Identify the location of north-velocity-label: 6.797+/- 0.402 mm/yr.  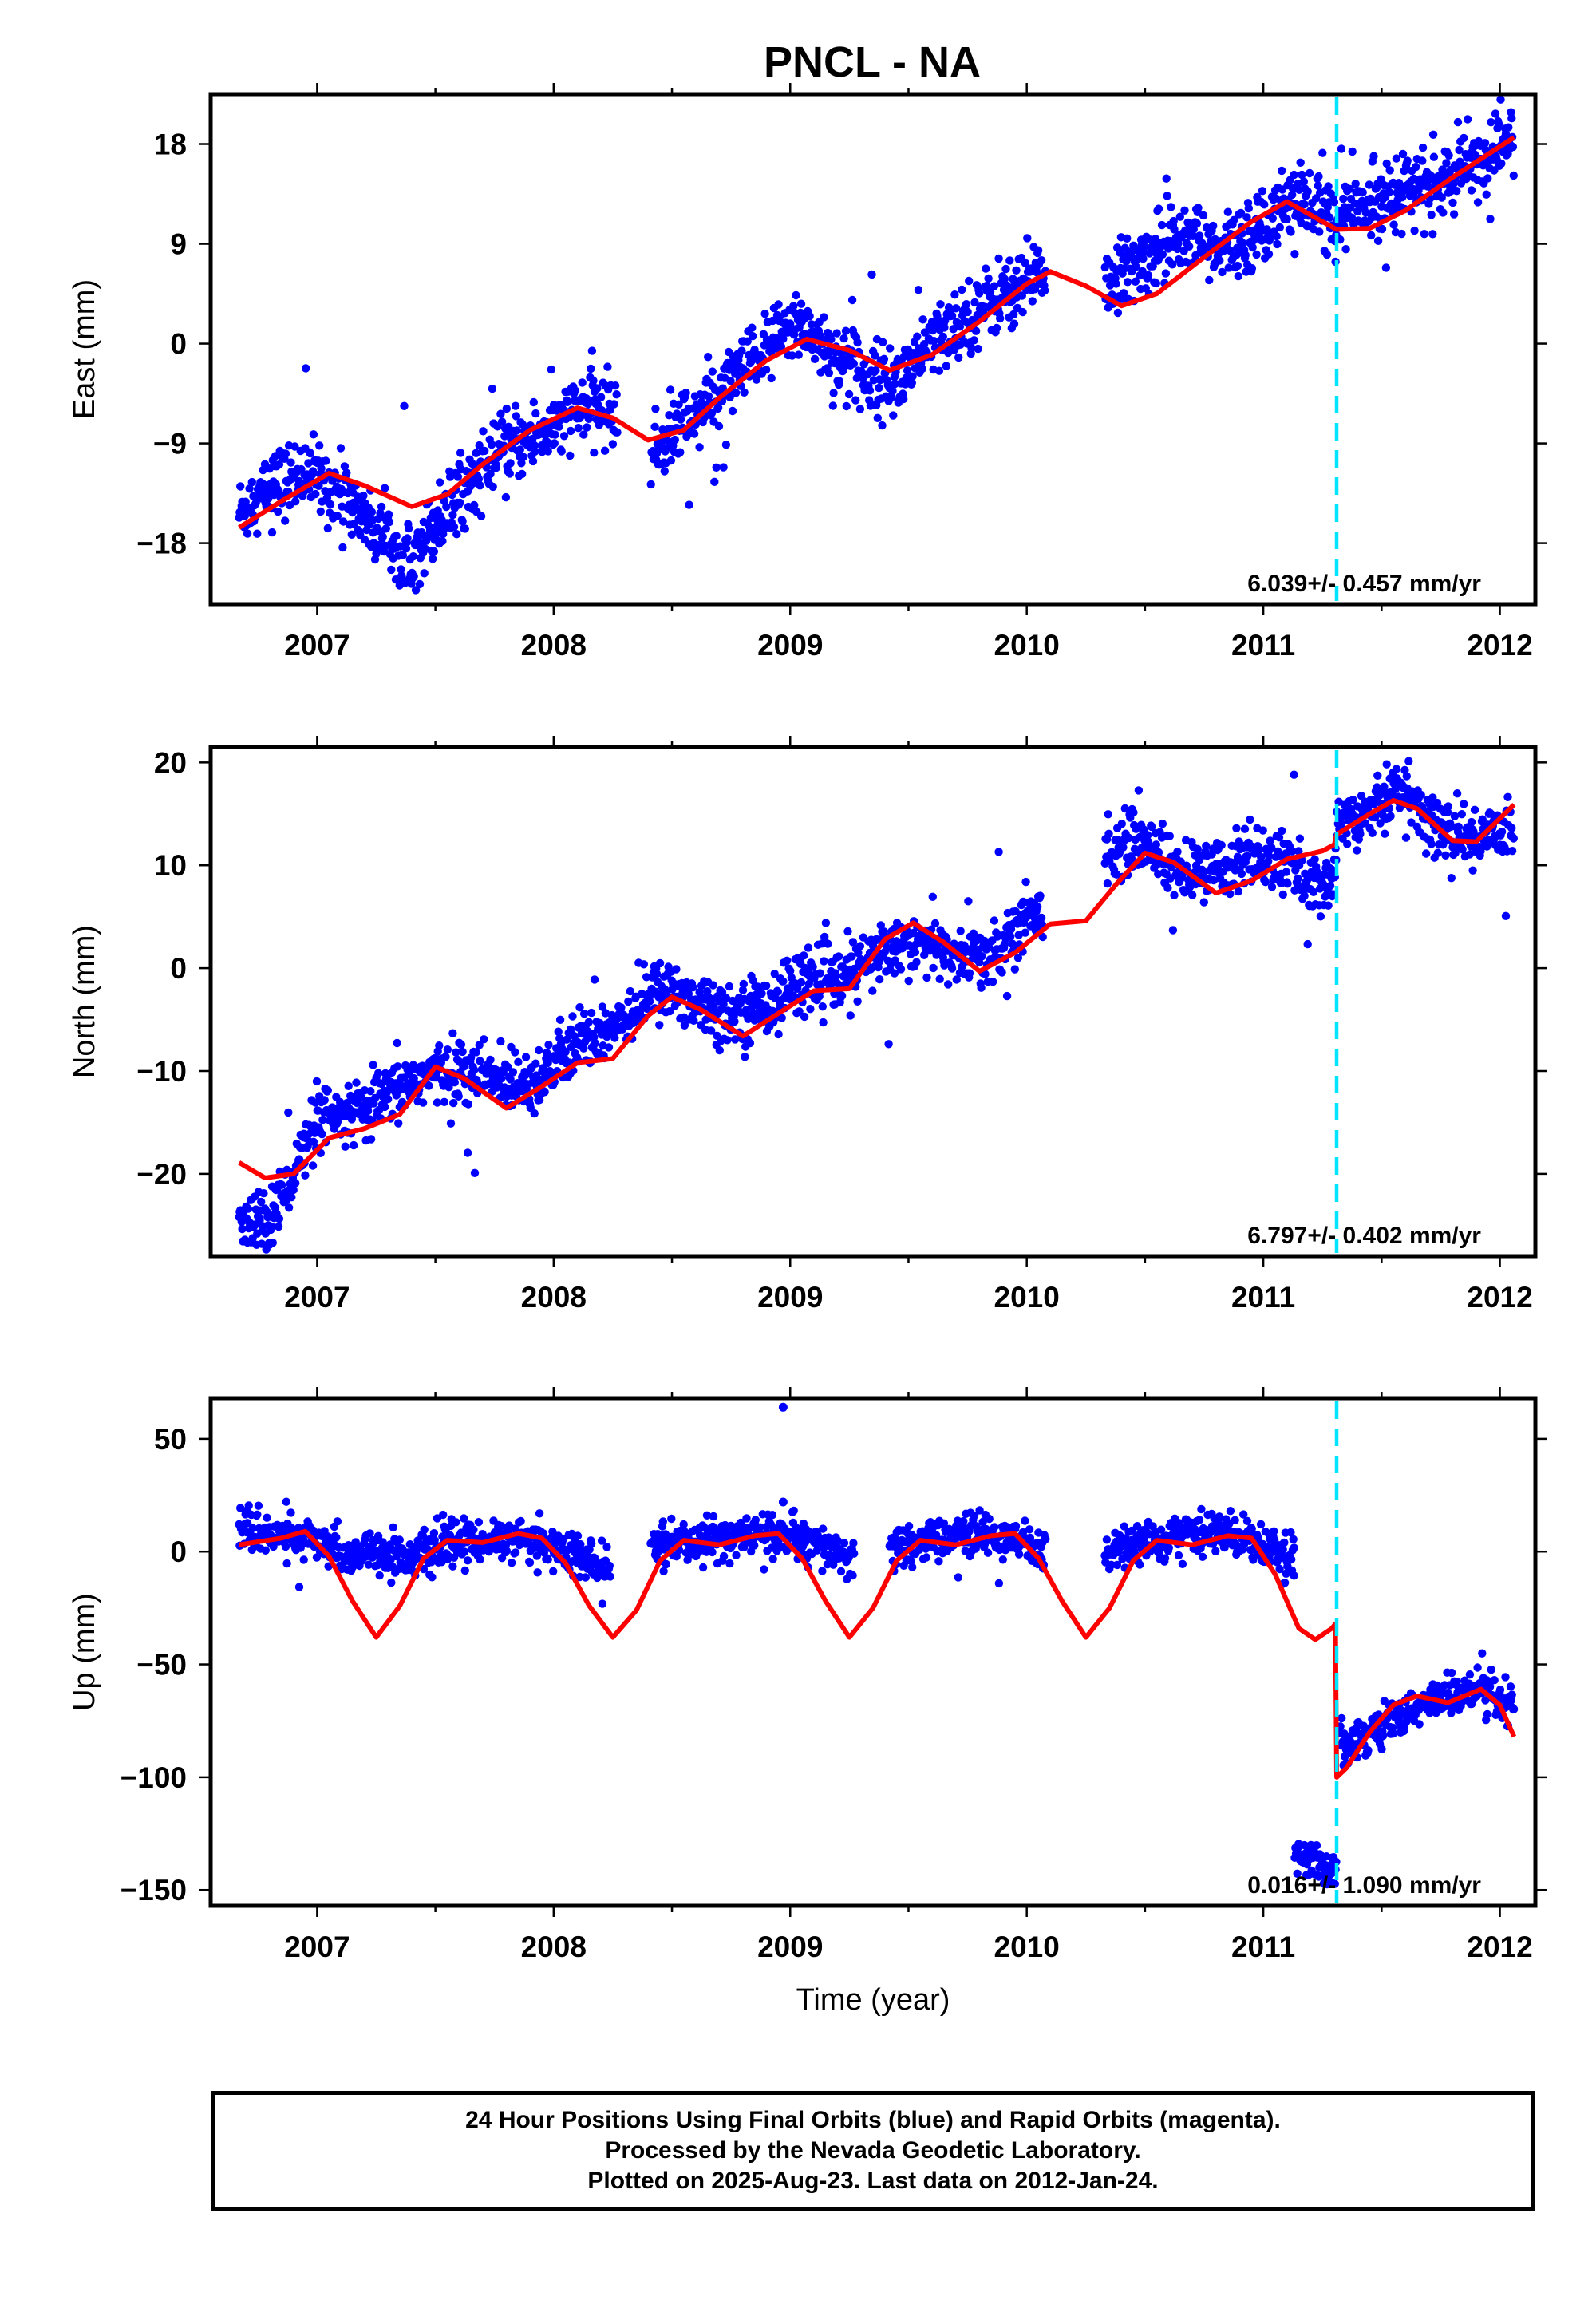
(1364, 1236).